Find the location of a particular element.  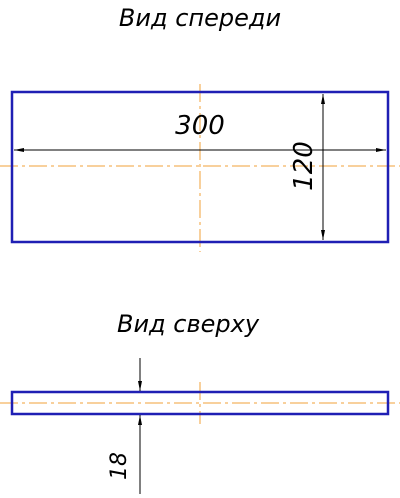

thickness-dimension-label: 18 is located at coordinates (119, 466).